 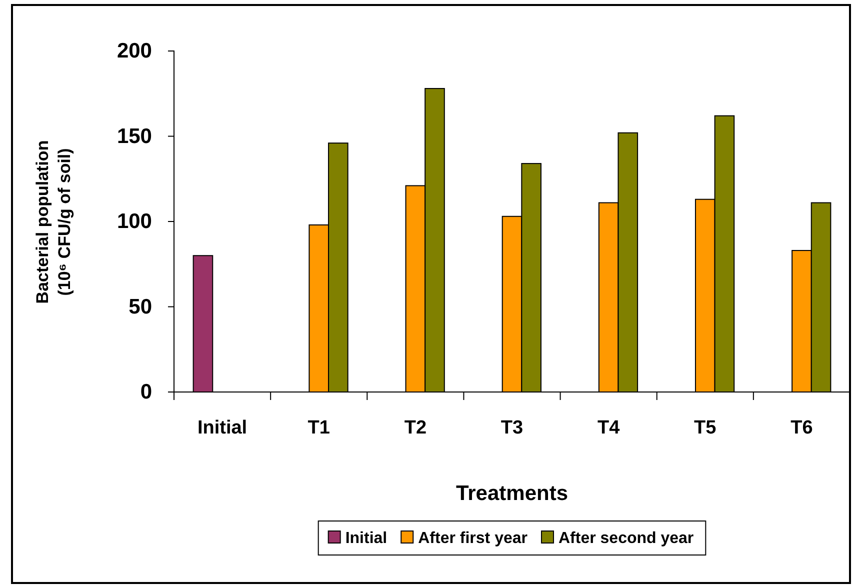 What do you see at coordinates (608, 427) in the screenshot?
I see `x-tick-label: T4` at bounding box center [608, 427].